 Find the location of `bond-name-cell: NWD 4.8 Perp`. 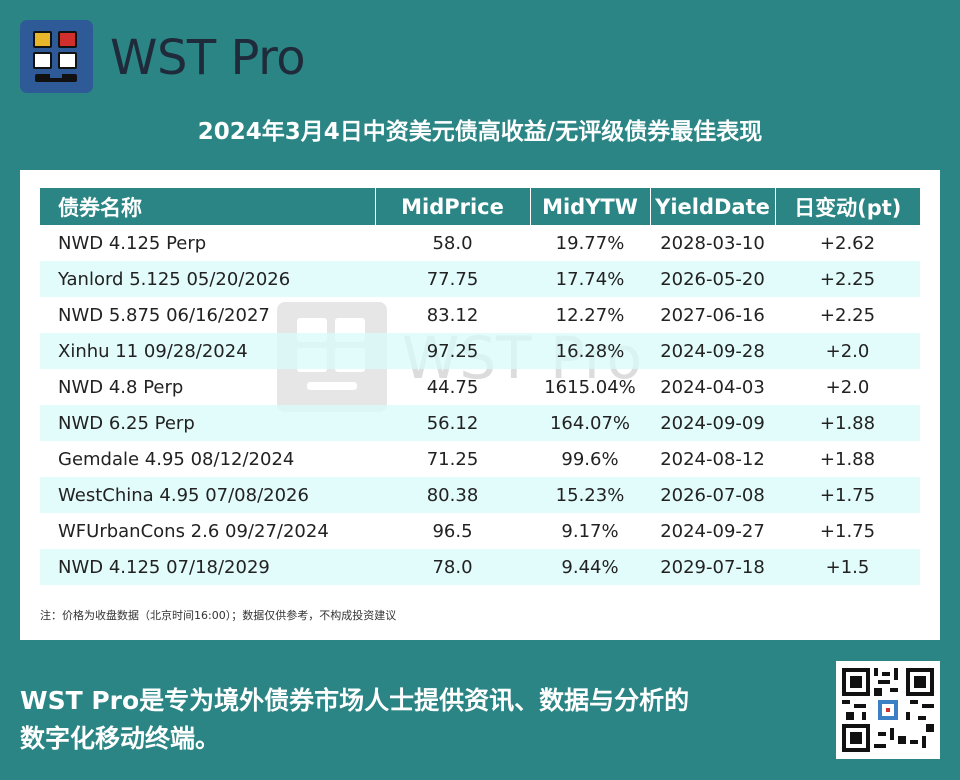

bond-name-cell: NWD 4.8 Perp is located at coordinates (121, 387).